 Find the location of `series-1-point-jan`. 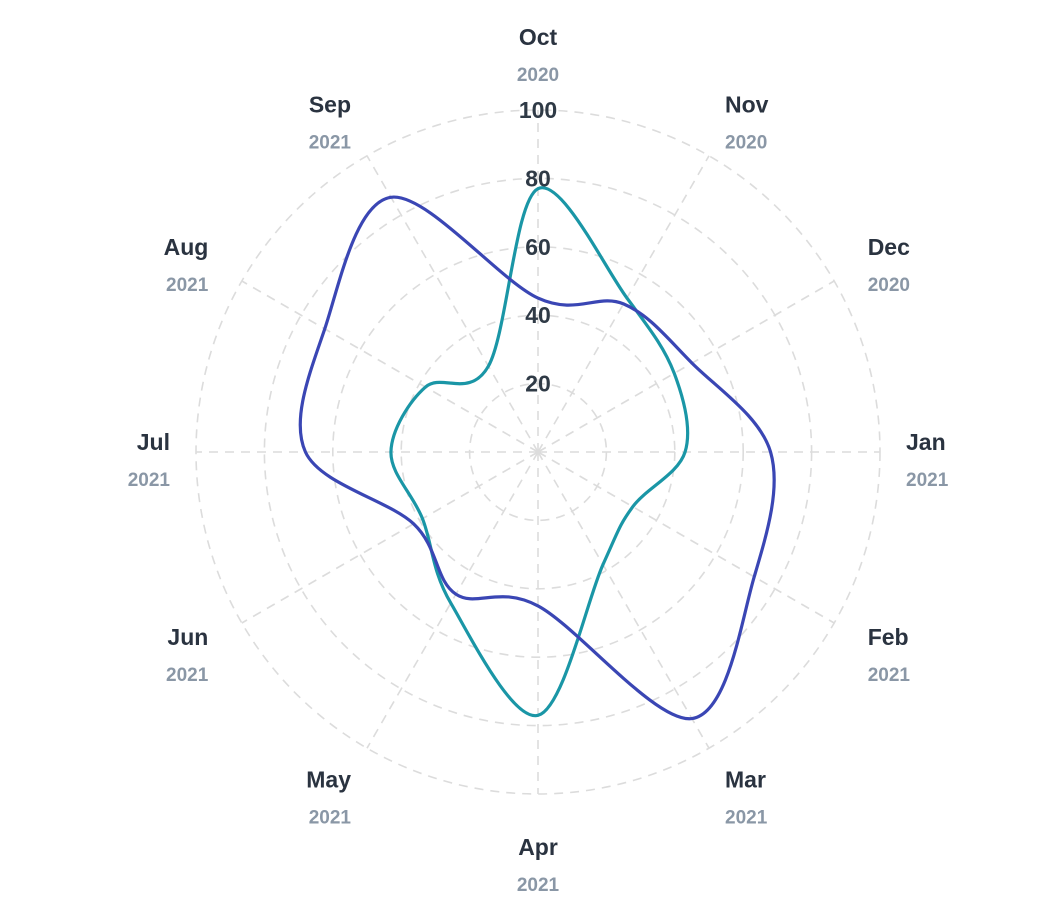

series-1-point-jan is located at coordinates (685, 452).